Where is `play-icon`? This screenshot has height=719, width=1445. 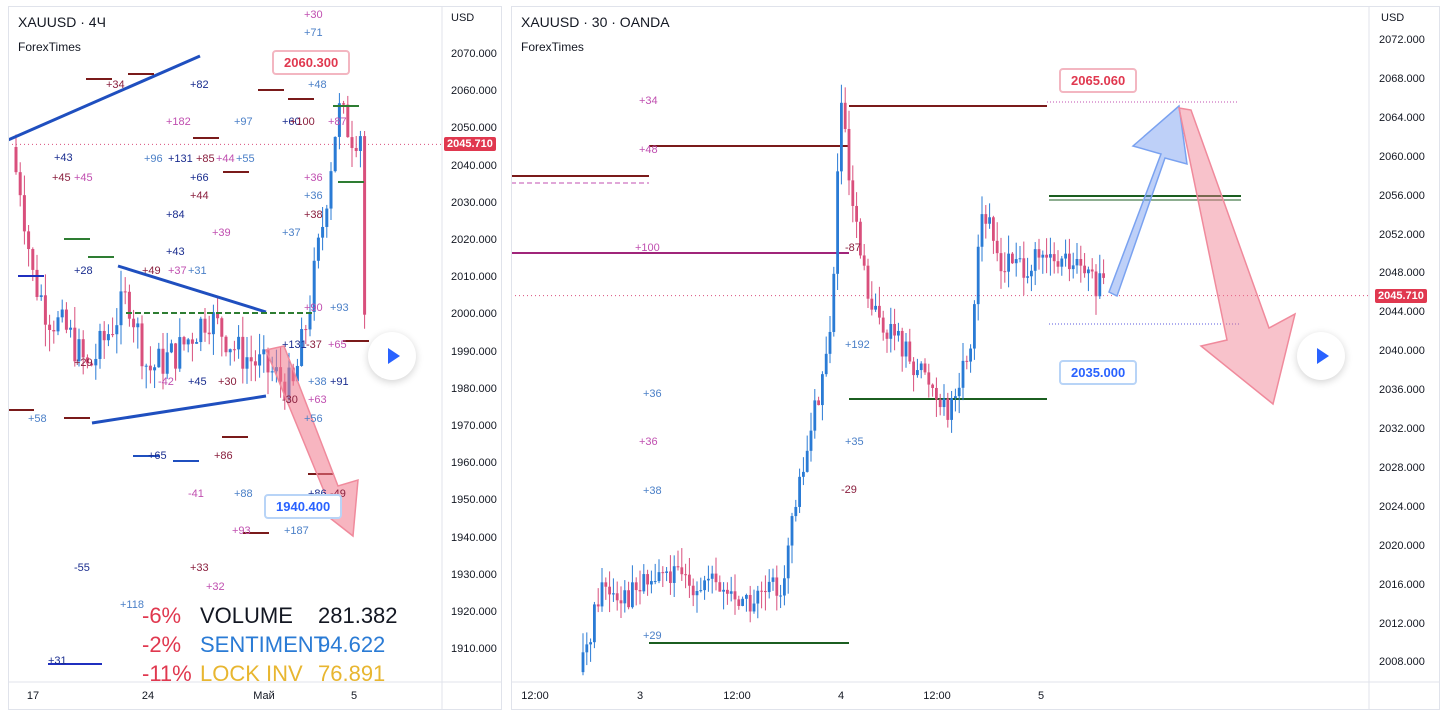 play-icon is located at coordinates (1322, 356).